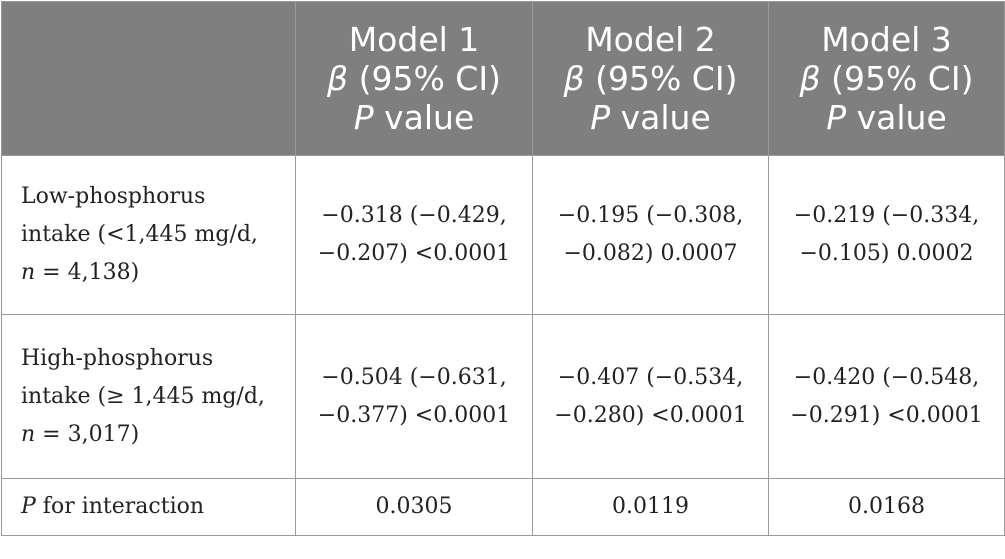 The height and width of the screenshot is (559, 1005). Describe the element at coordinates (886, 235) in the screenshot. I see `cell-low-model-3: −0.219 (−0.334, −0.105) 0.0002` at that location.